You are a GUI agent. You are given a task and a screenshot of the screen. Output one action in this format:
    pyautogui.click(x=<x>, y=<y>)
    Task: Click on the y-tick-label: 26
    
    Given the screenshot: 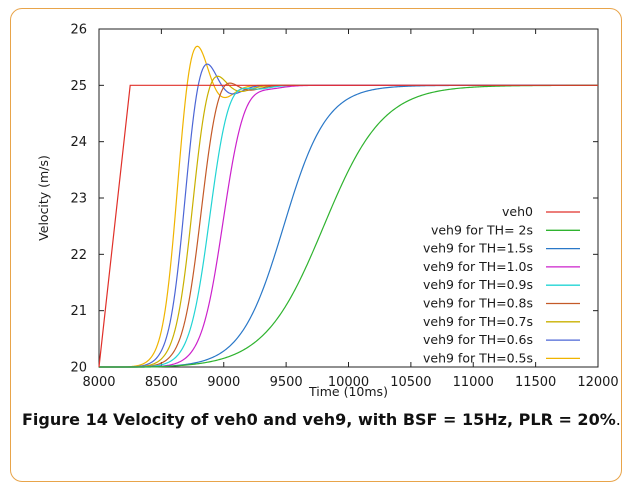 What is the action you would take?
    pyautogui.click(x=78, y=30)
    